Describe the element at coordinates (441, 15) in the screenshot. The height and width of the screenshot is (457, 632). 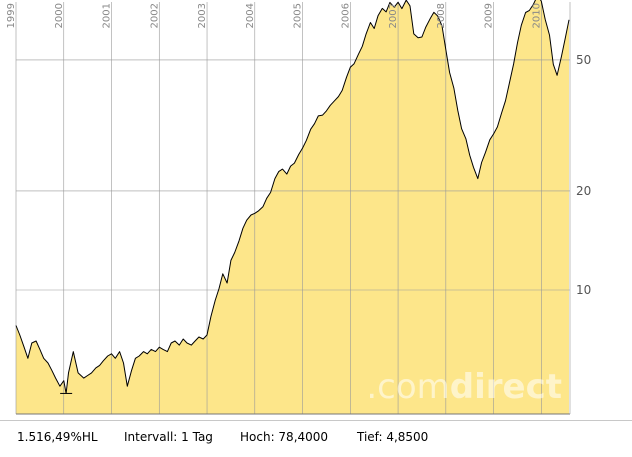
I see `x-tick-label: 2008` at that location.